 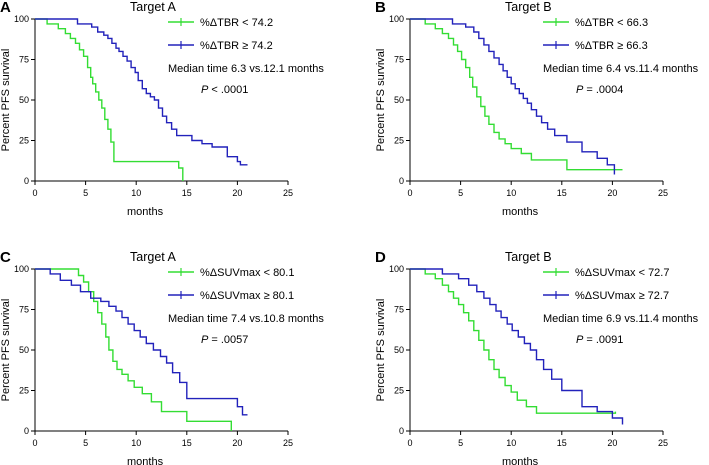 I want to click on p-value-annotation-d: P = .0091, so click(x=599, y=340).